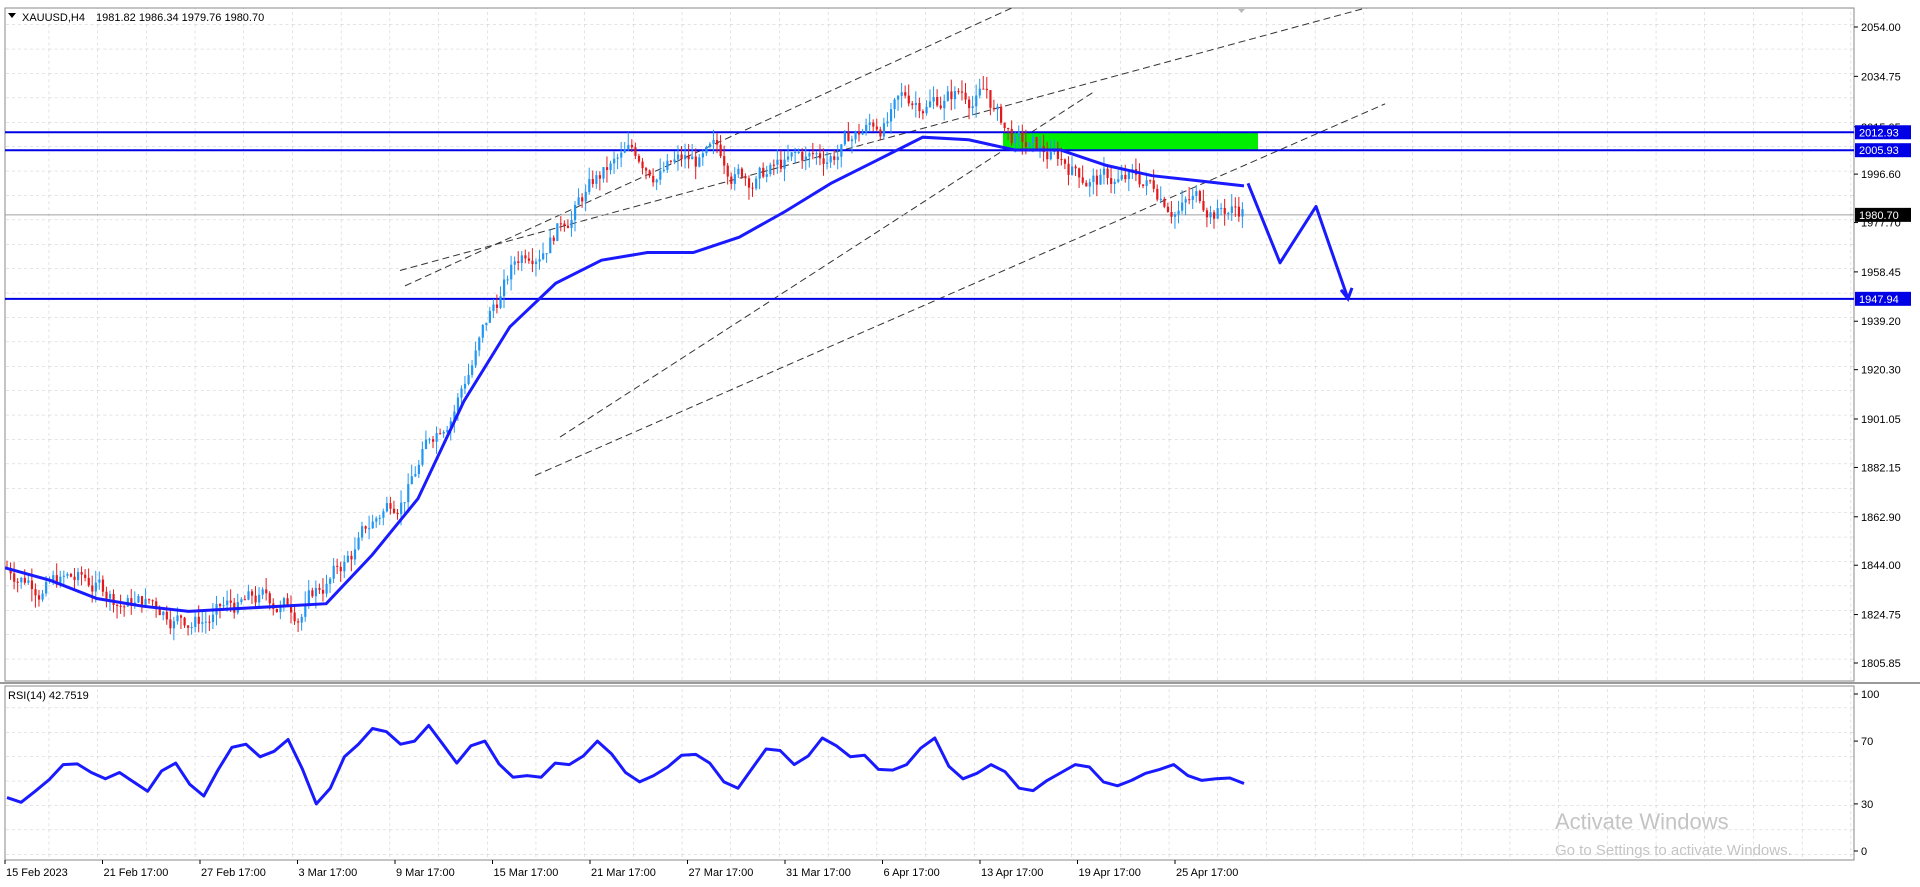 The image size is (1920, 887). I want to click on price-tick-label: 1901.05, so click(1881, 420).